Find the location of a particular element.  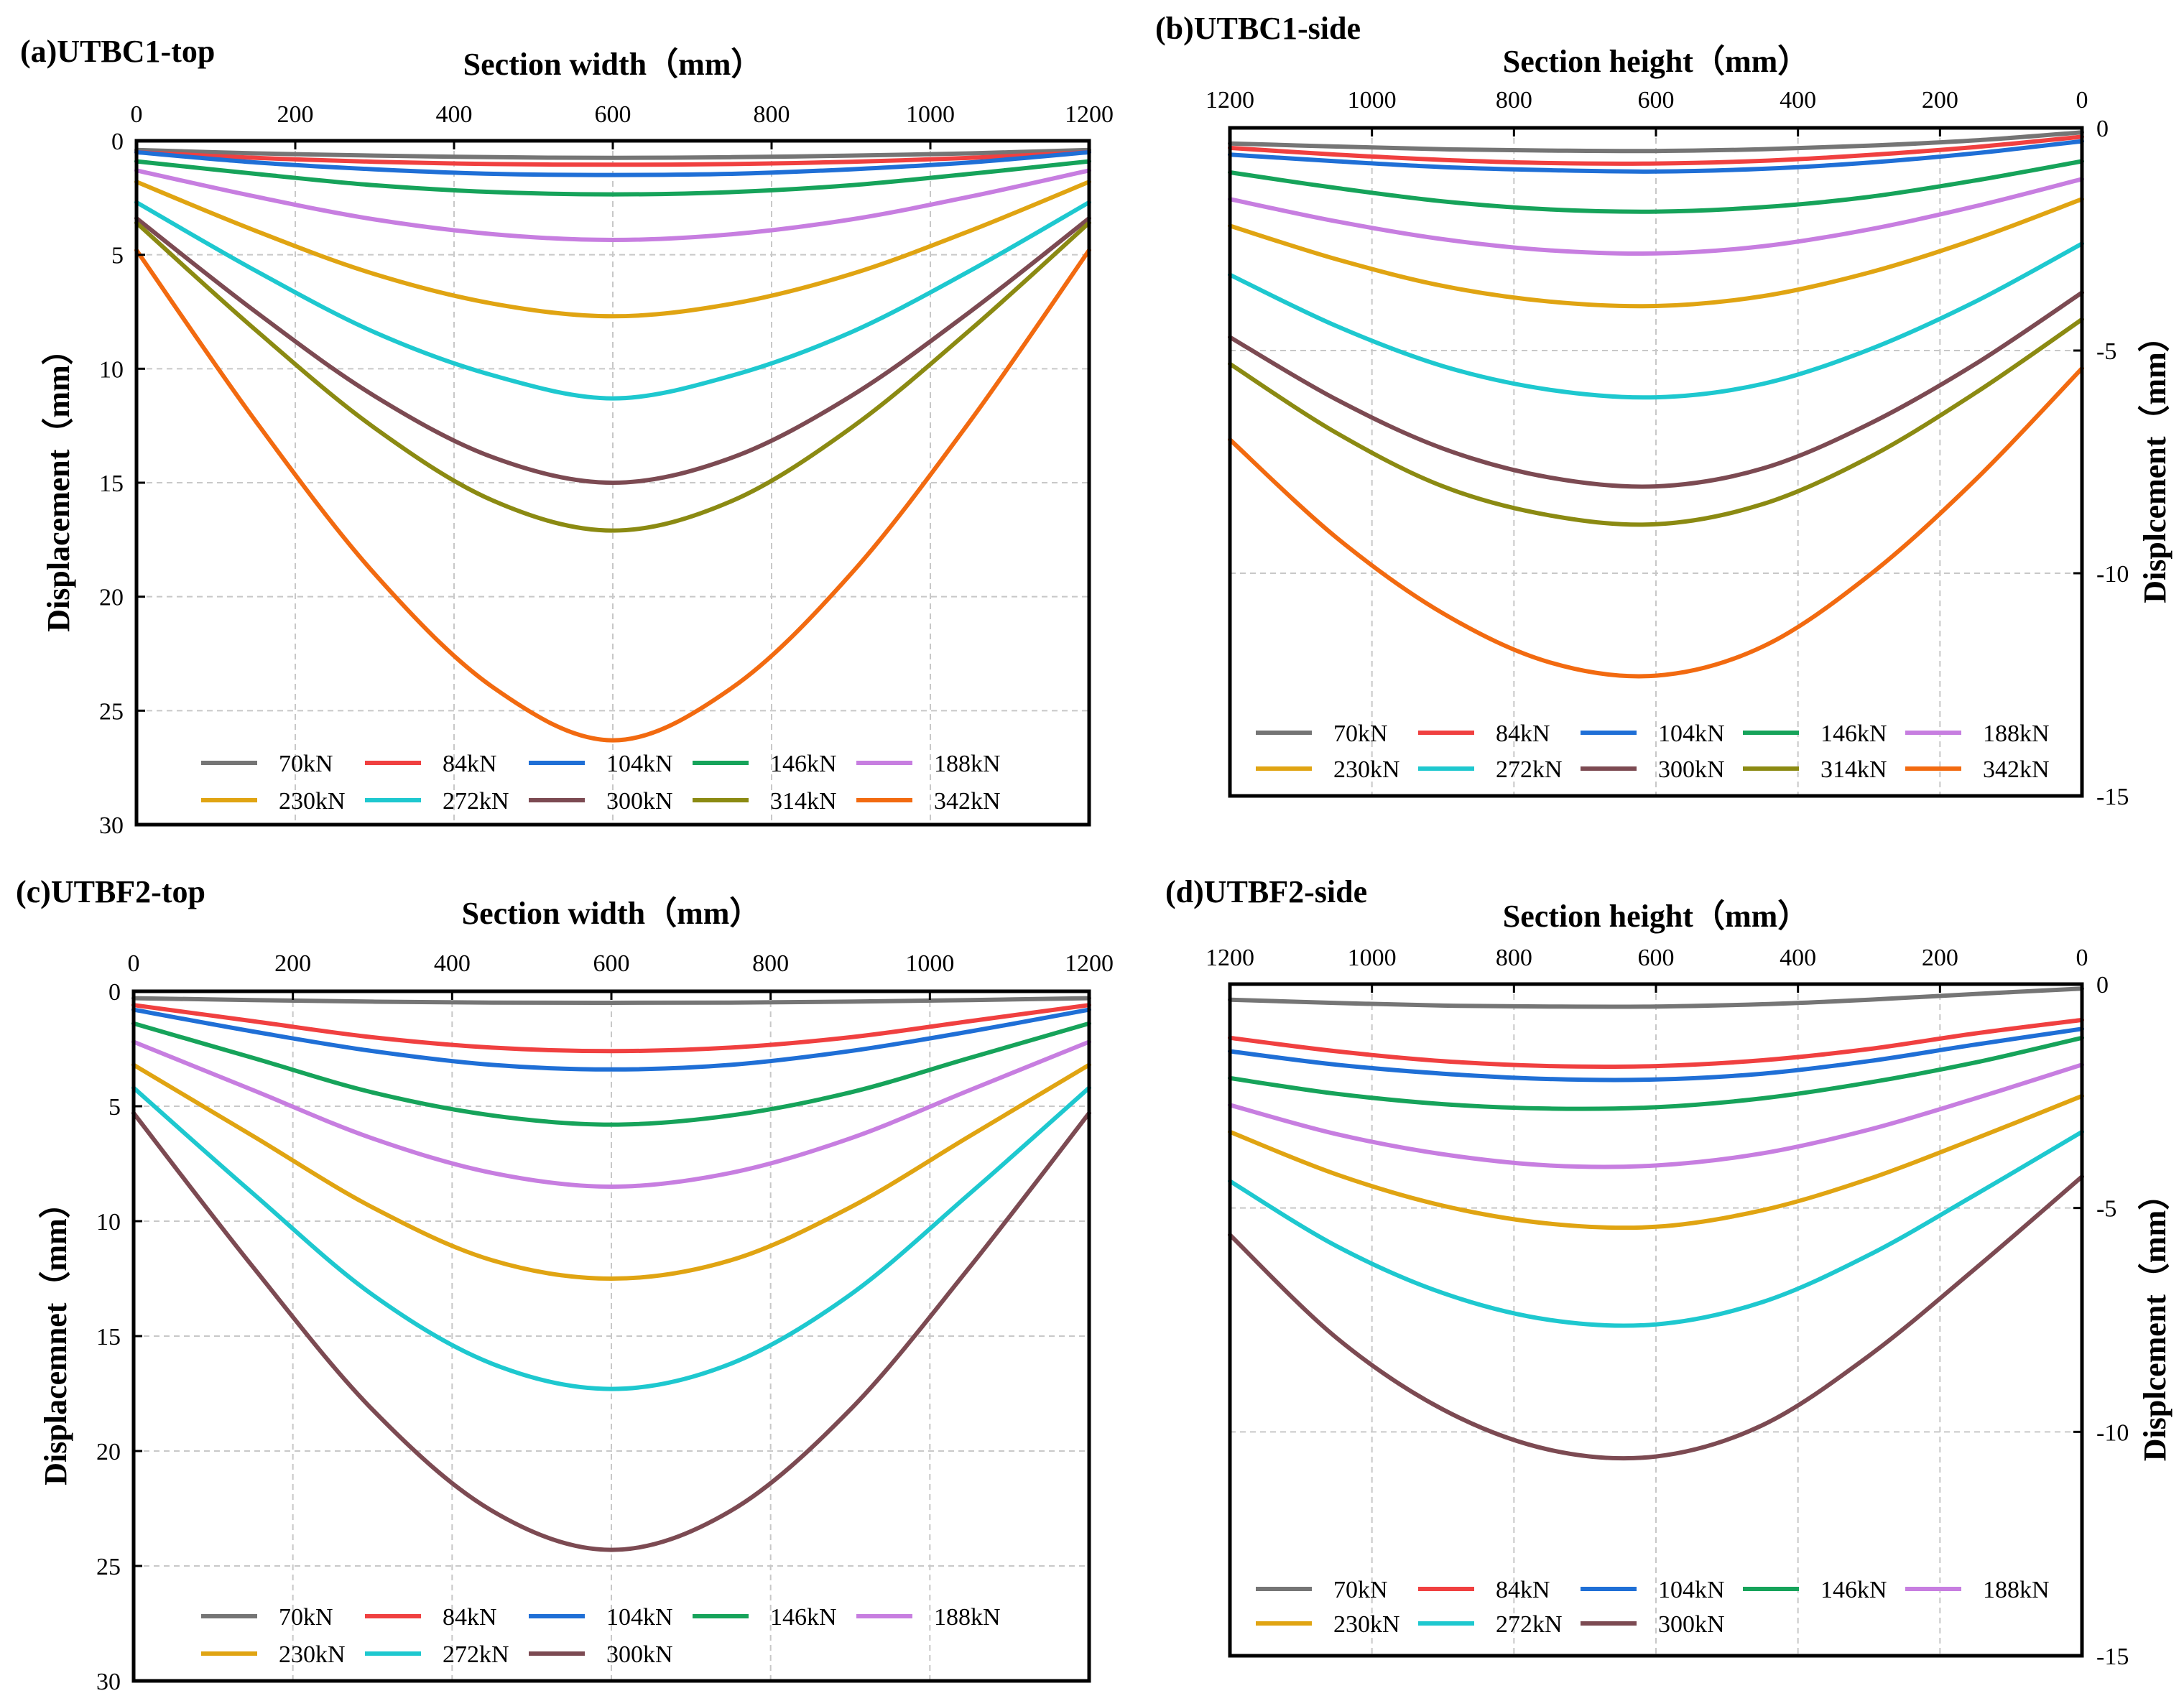

legend-label: 84kN is located at coordinates (1523, 1590).